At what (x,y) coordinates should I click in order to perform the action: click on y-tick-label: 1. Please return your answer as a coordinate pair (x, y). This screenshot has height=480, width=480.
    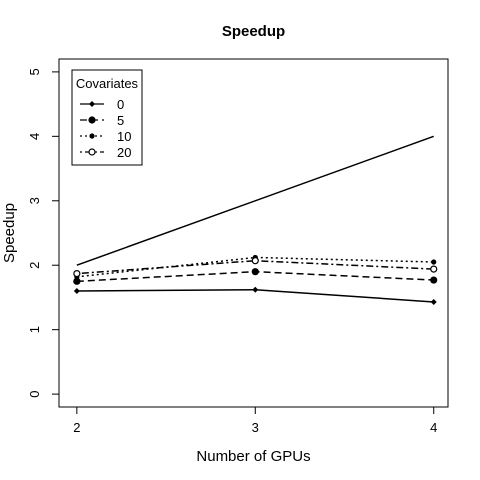
    Looking at the image, I should click on (34, 329).